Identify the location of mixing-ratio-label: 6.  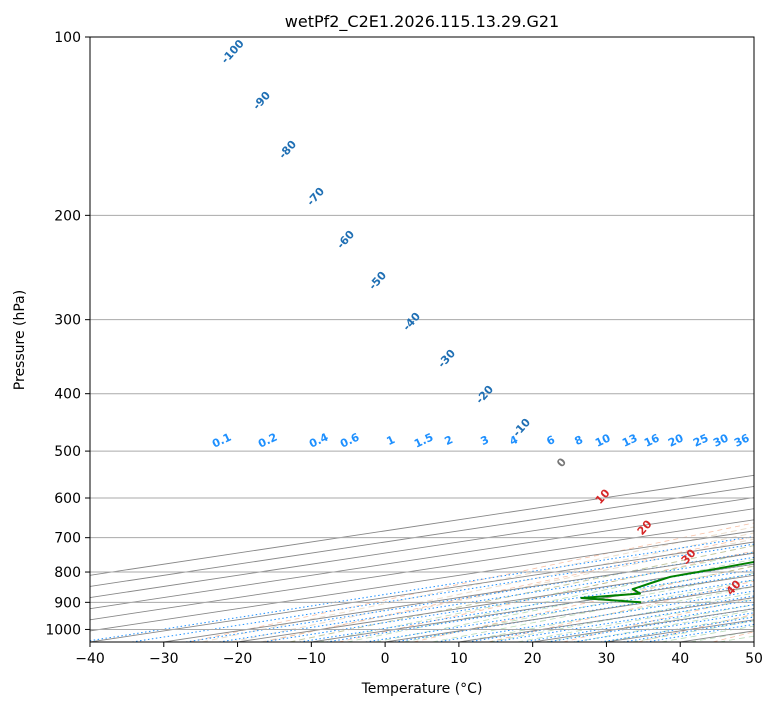
(551, 440).